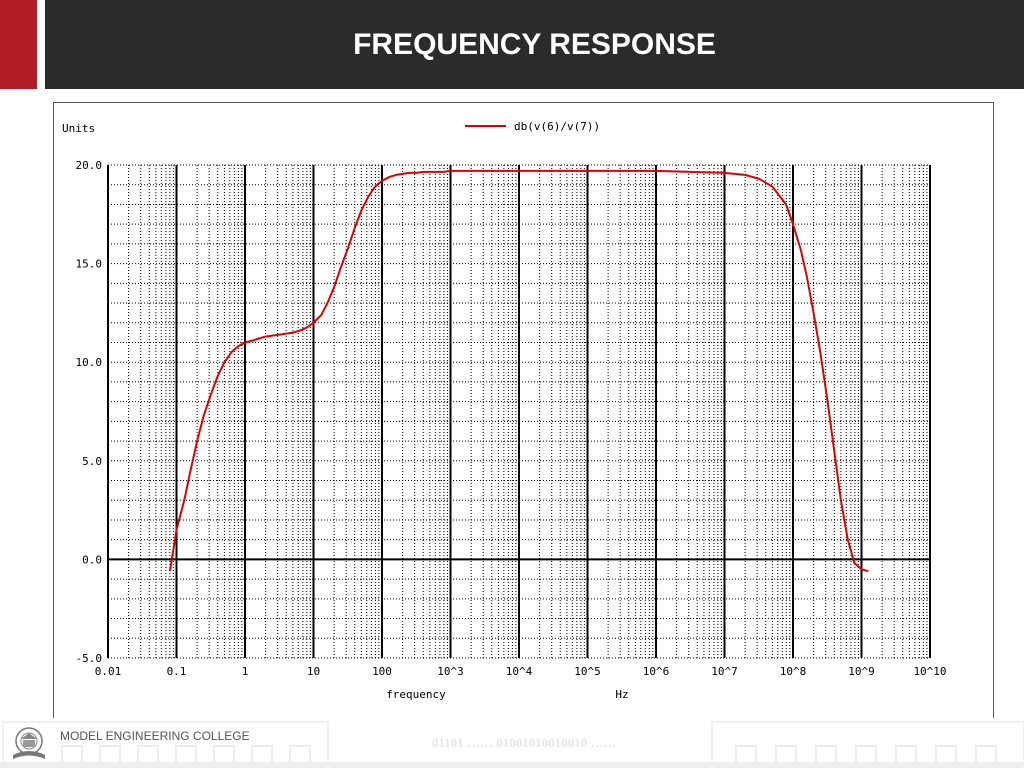 This screenshot has height=768, width=1024. I want to click on x-tick-label: 100, so click(382, 671).